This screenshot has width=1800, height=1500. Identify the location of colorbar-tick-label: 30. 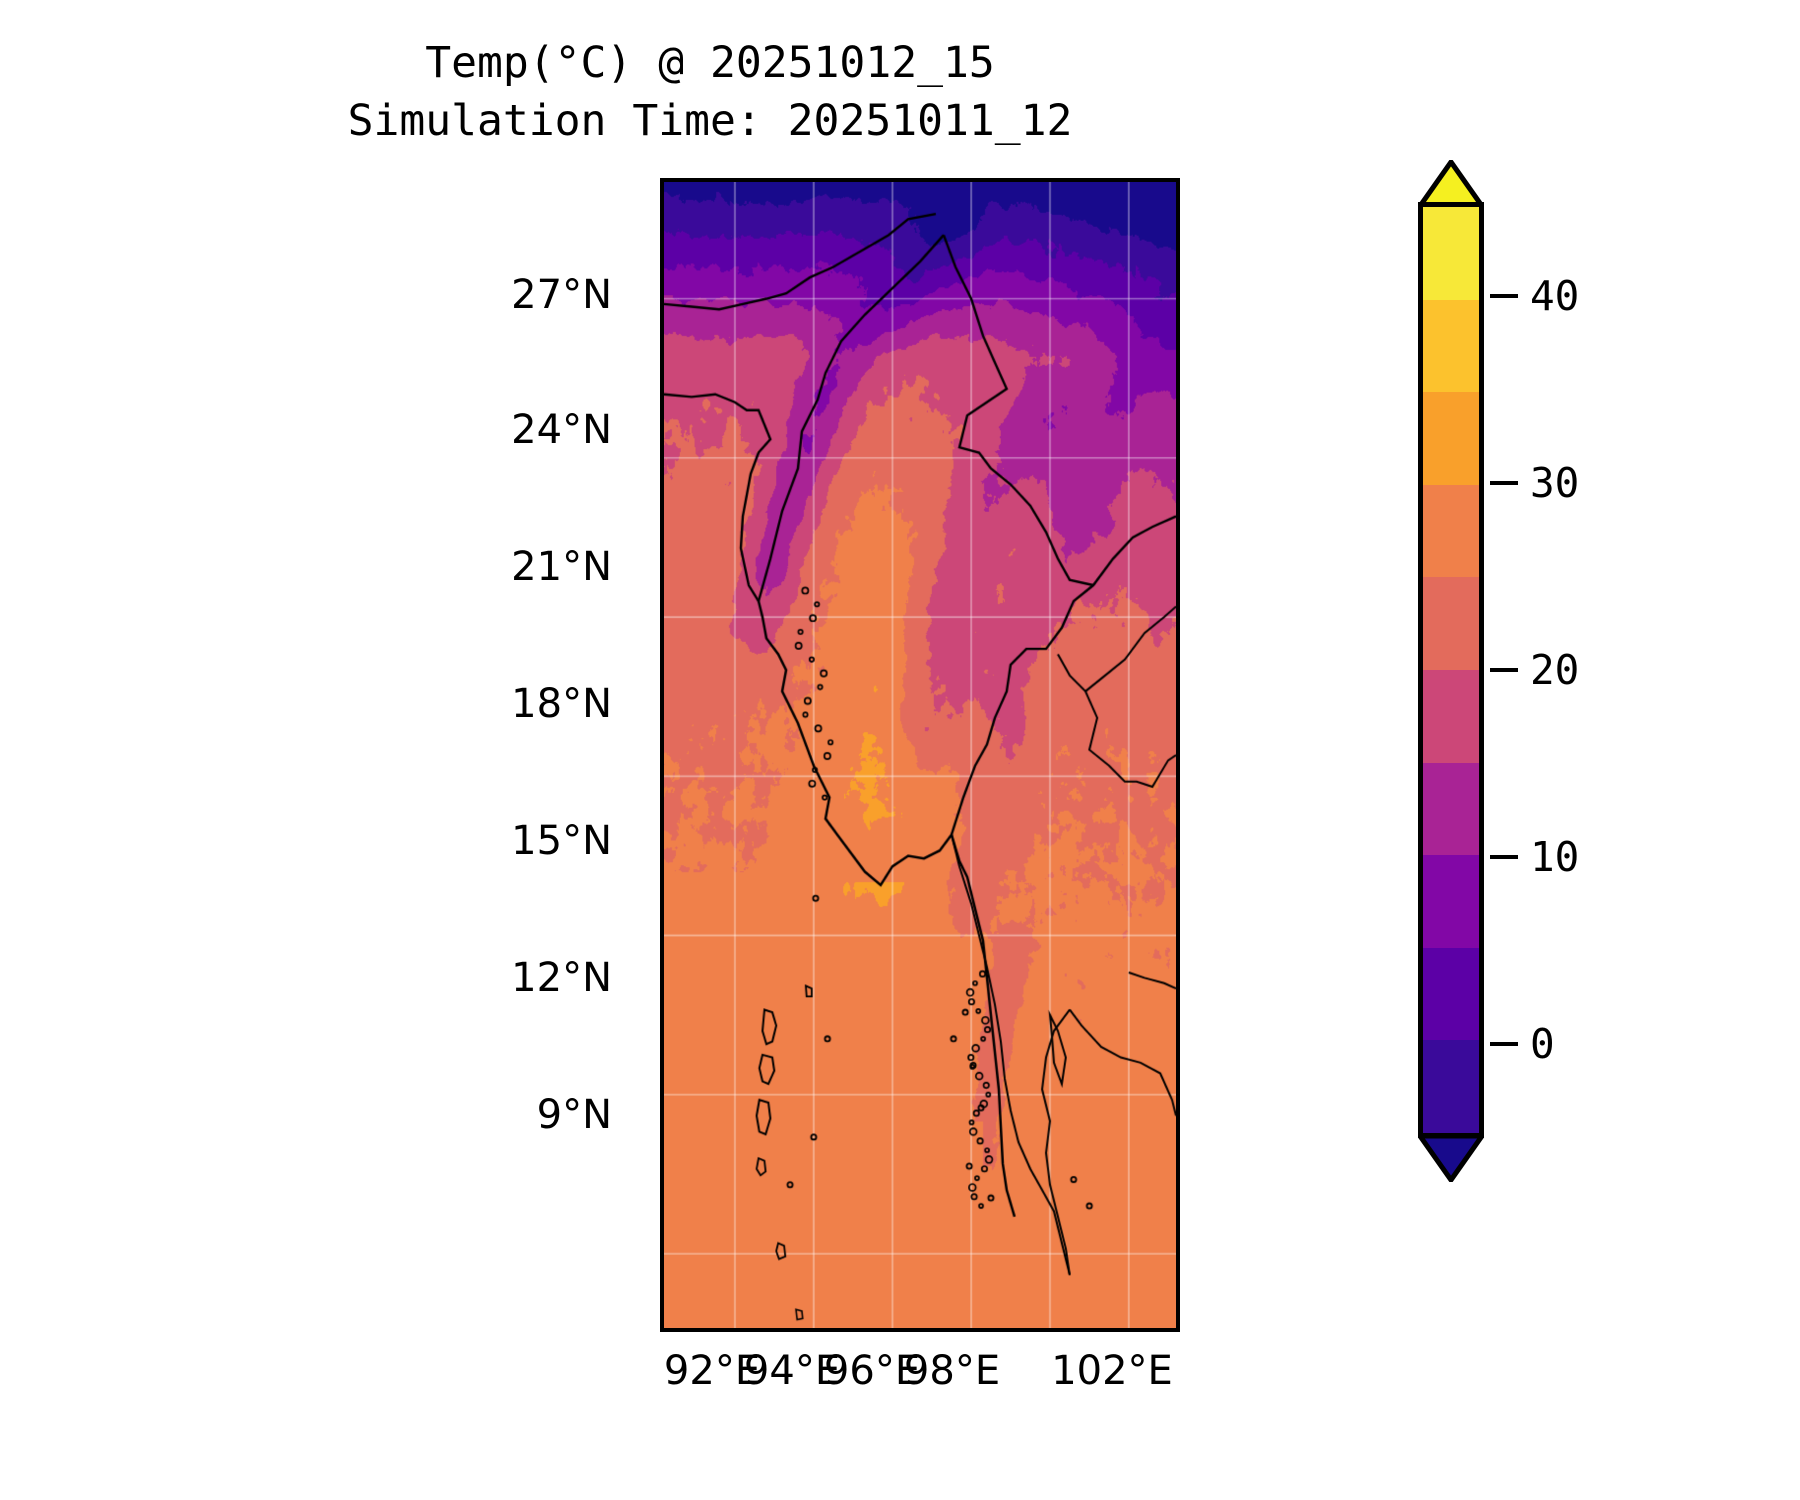
(1555, 482).